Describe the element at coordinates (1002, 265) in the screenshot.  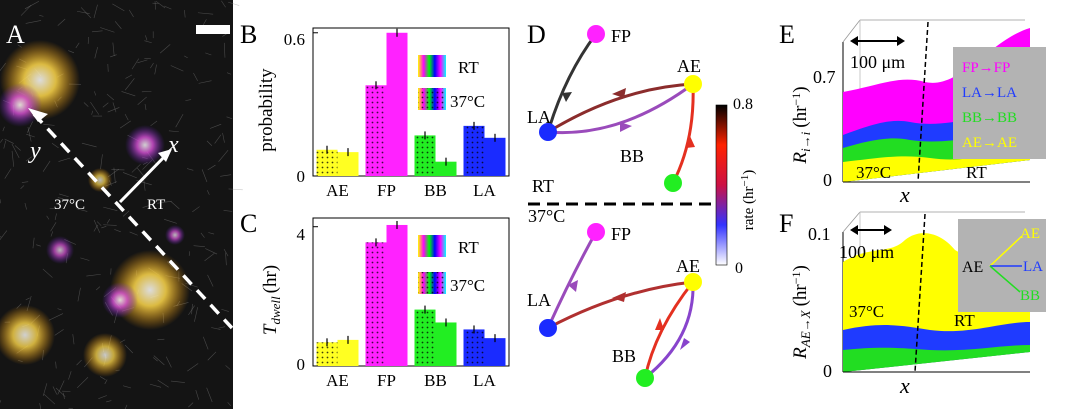
I see `legend: AE AE LA BB` at that location.